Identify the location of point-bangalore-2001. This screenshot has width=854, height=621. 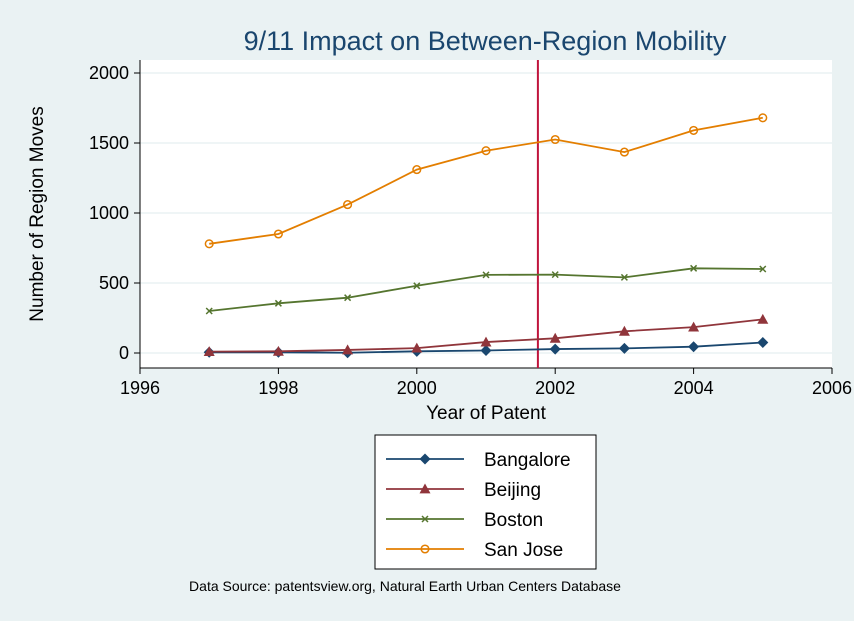
(486, 350).